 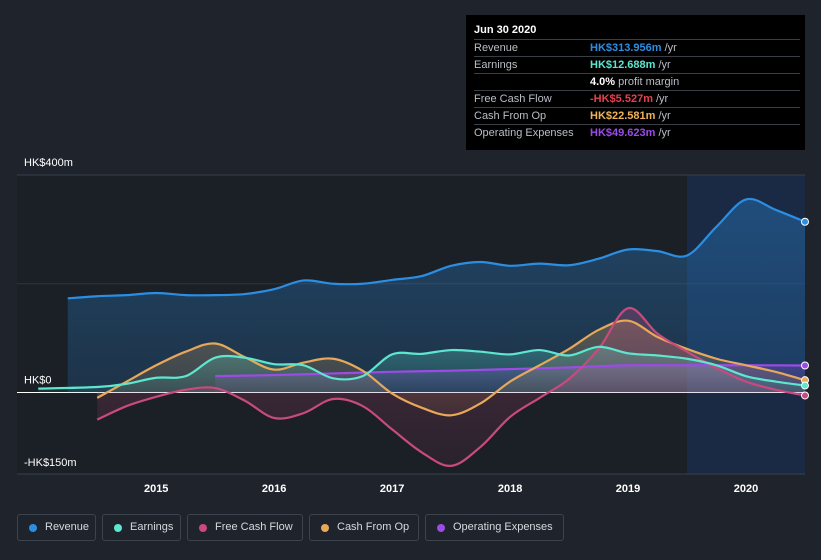 What do you see at coordinates (510, 489) in the screenshot?
I see `x-tick-label: 2018` at bounding box center [510, 489].